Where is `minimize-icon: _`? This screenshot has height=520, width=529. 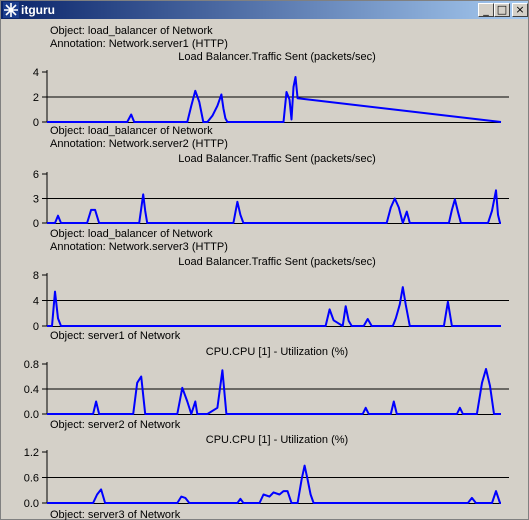
minimize-icon: _ is located at coordinates (486, 9).